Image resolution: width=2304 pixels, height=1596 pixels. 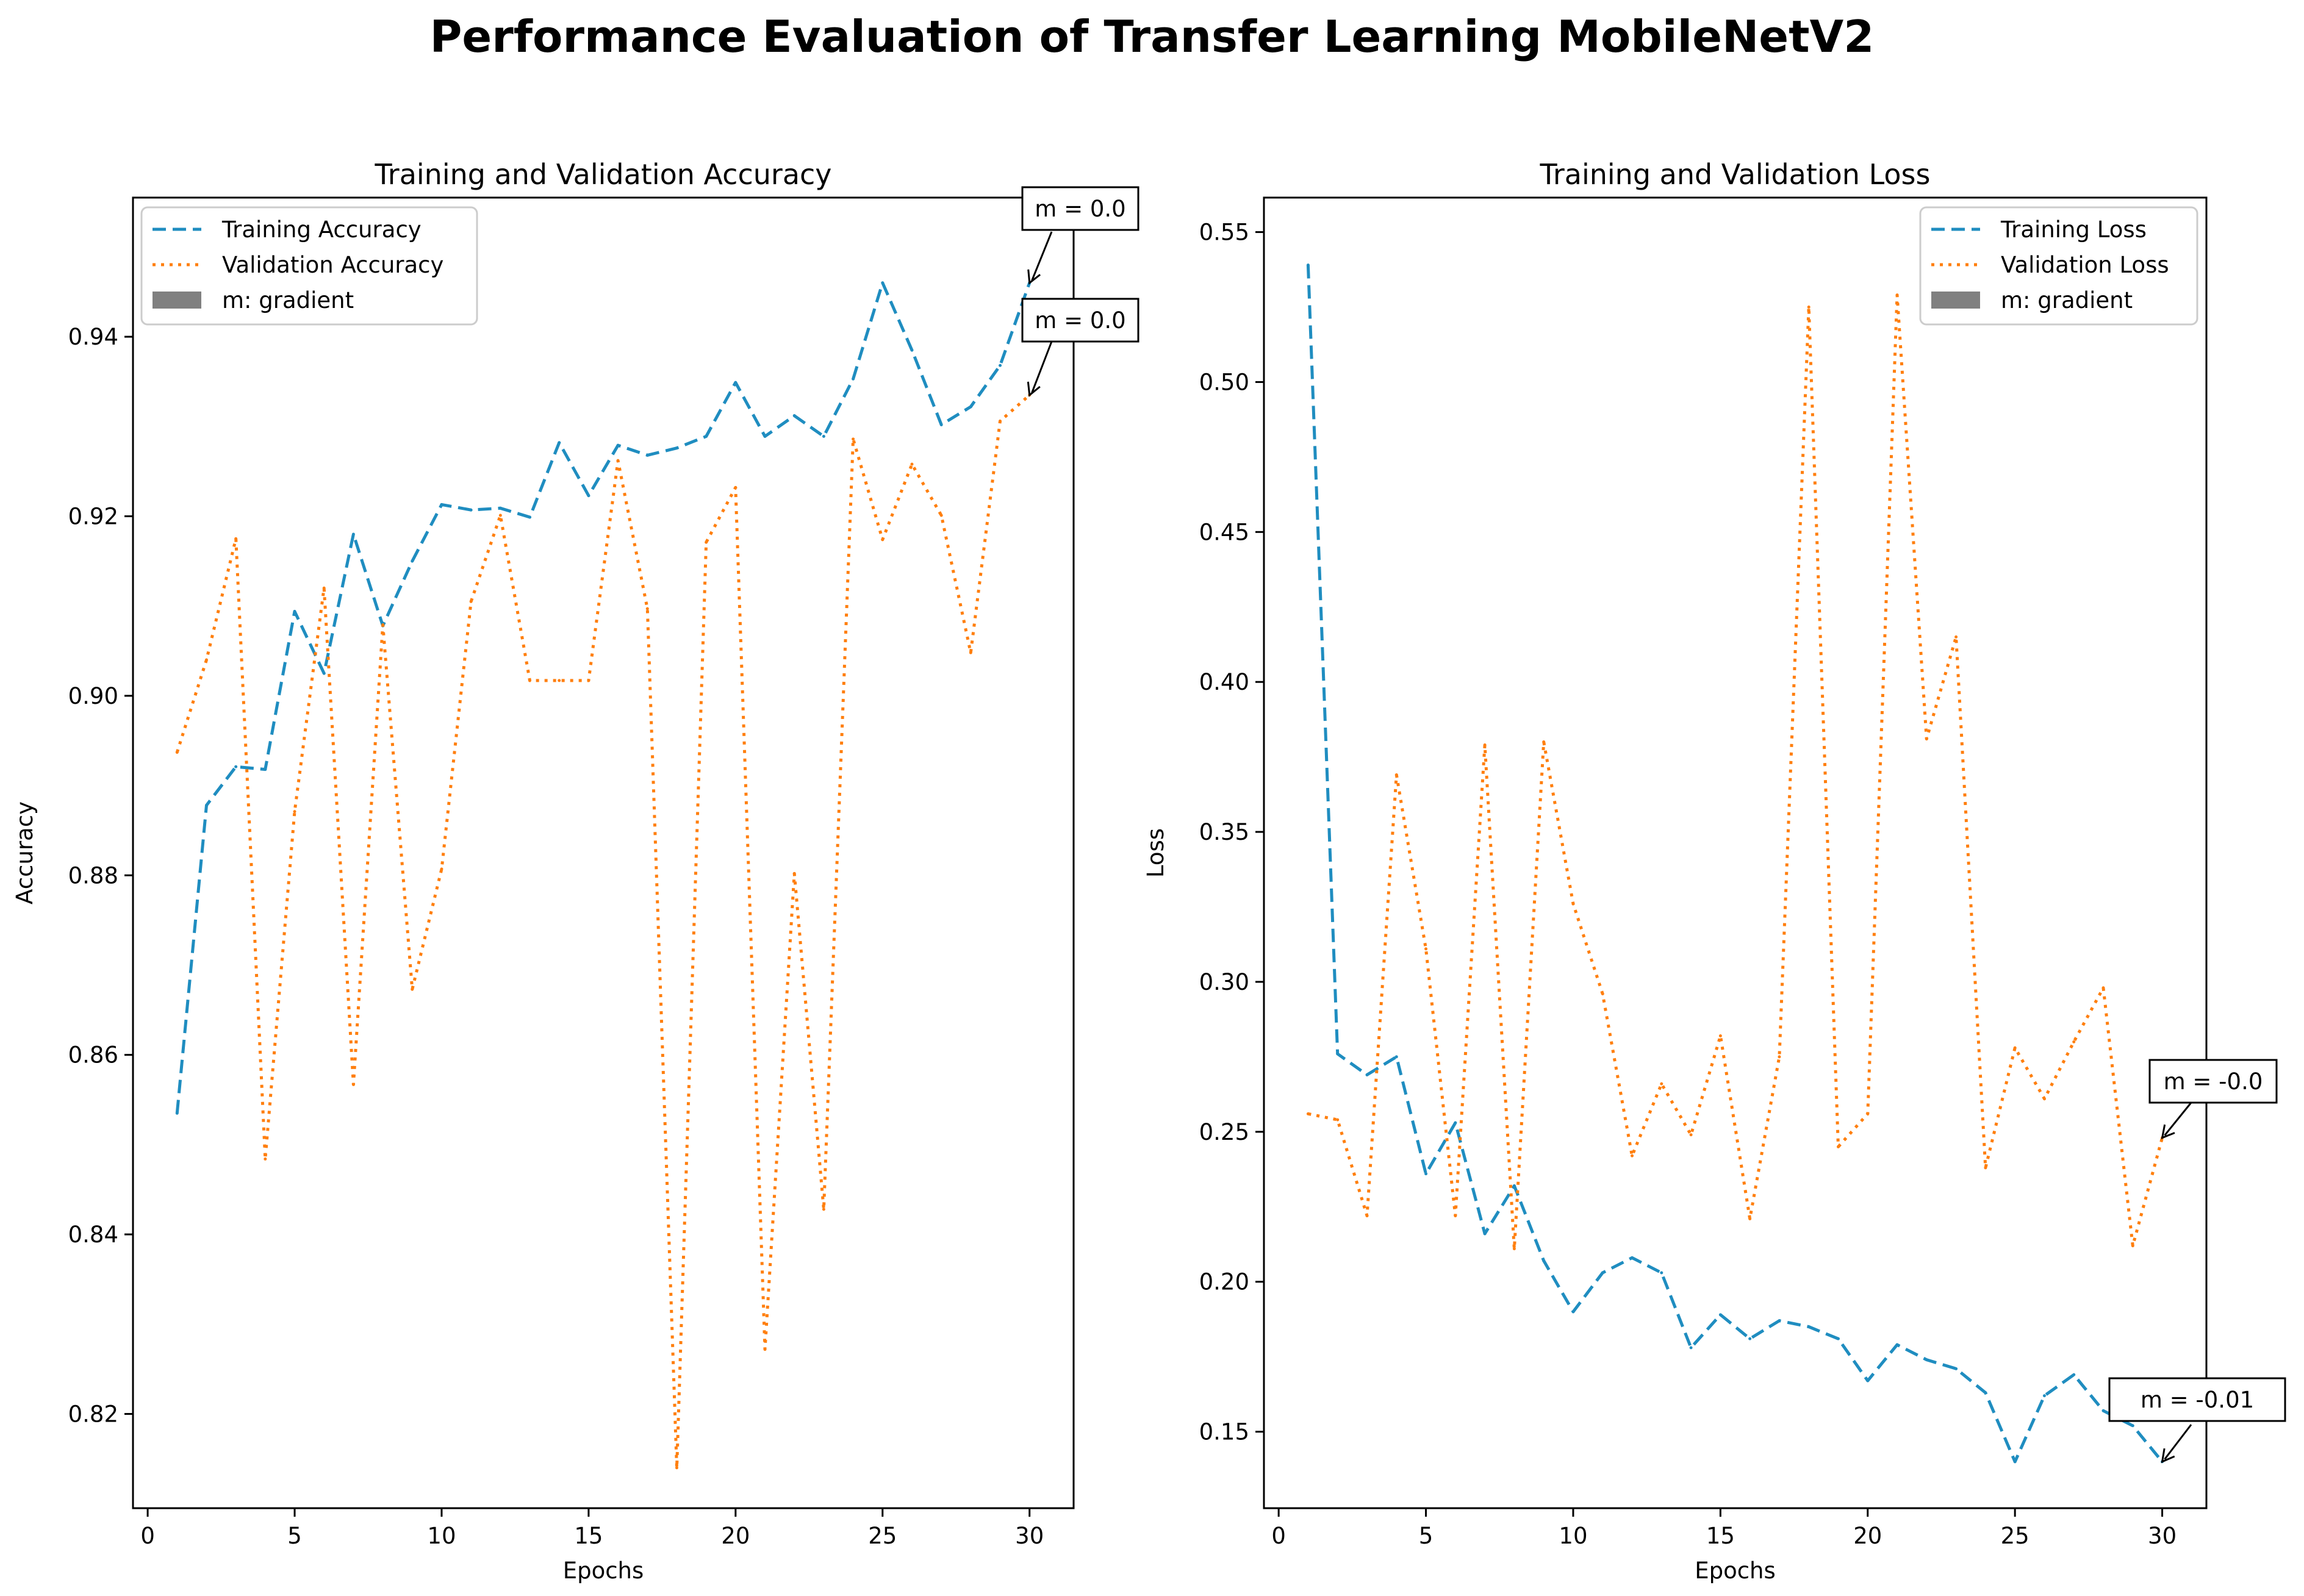 I want to click on y-tick-label: 0.25, so click(x=1224, y=1132).